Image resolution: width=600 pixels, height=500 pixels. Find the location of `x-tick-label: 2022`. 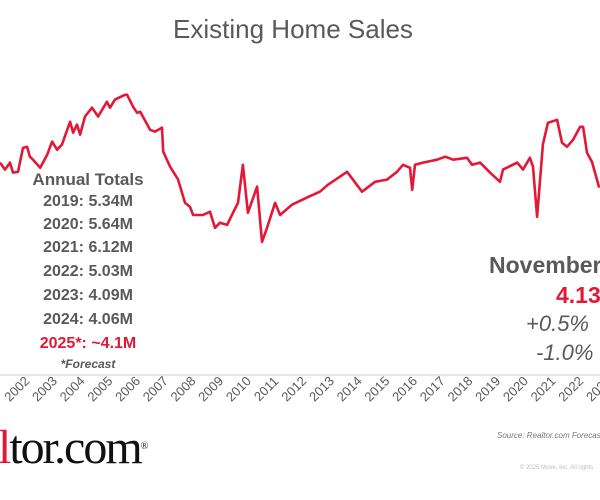

x-tick-label: 2022 is located at coordinates (570, 388).